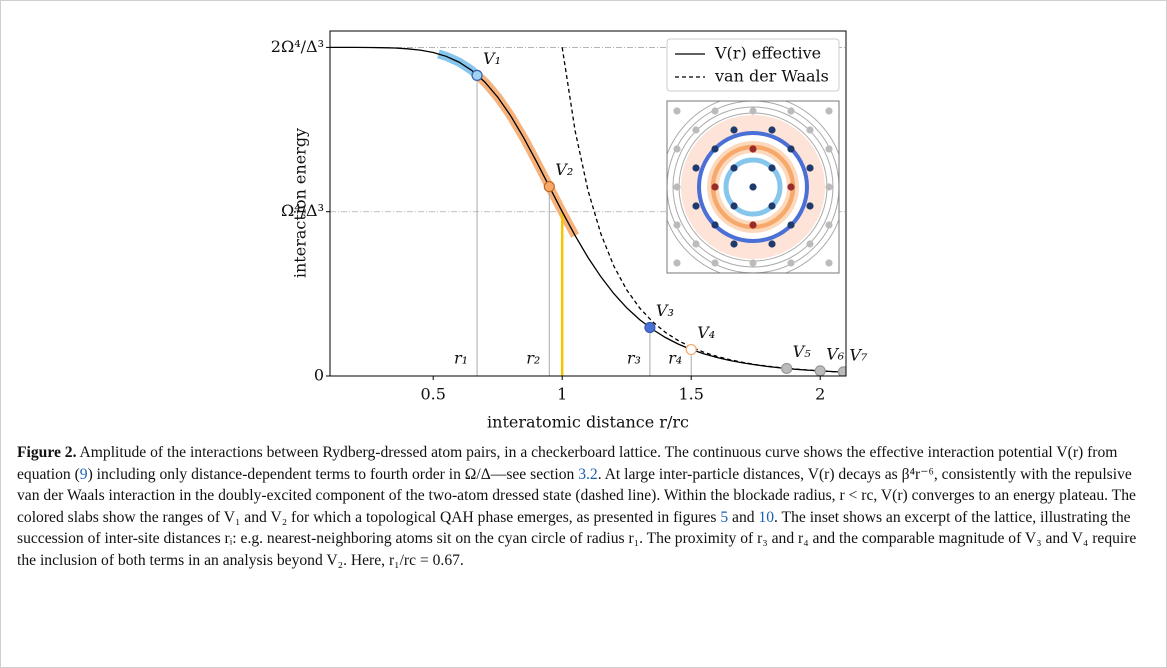 The image size is (1167, 668). Describe the element at coordinates (461, 358) in the screenshot. I see `distance-label: r₁` at that location.